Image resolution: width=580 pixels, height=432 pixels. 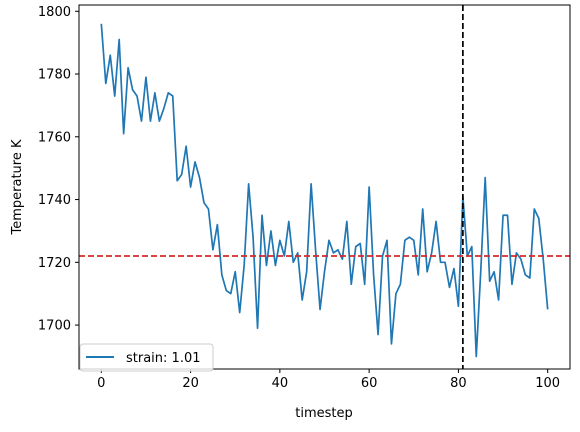 What do you see at coordinates (190, 383) in the screenshot?
I see `x-tick-label: 20` at bounding box center [190, 383].